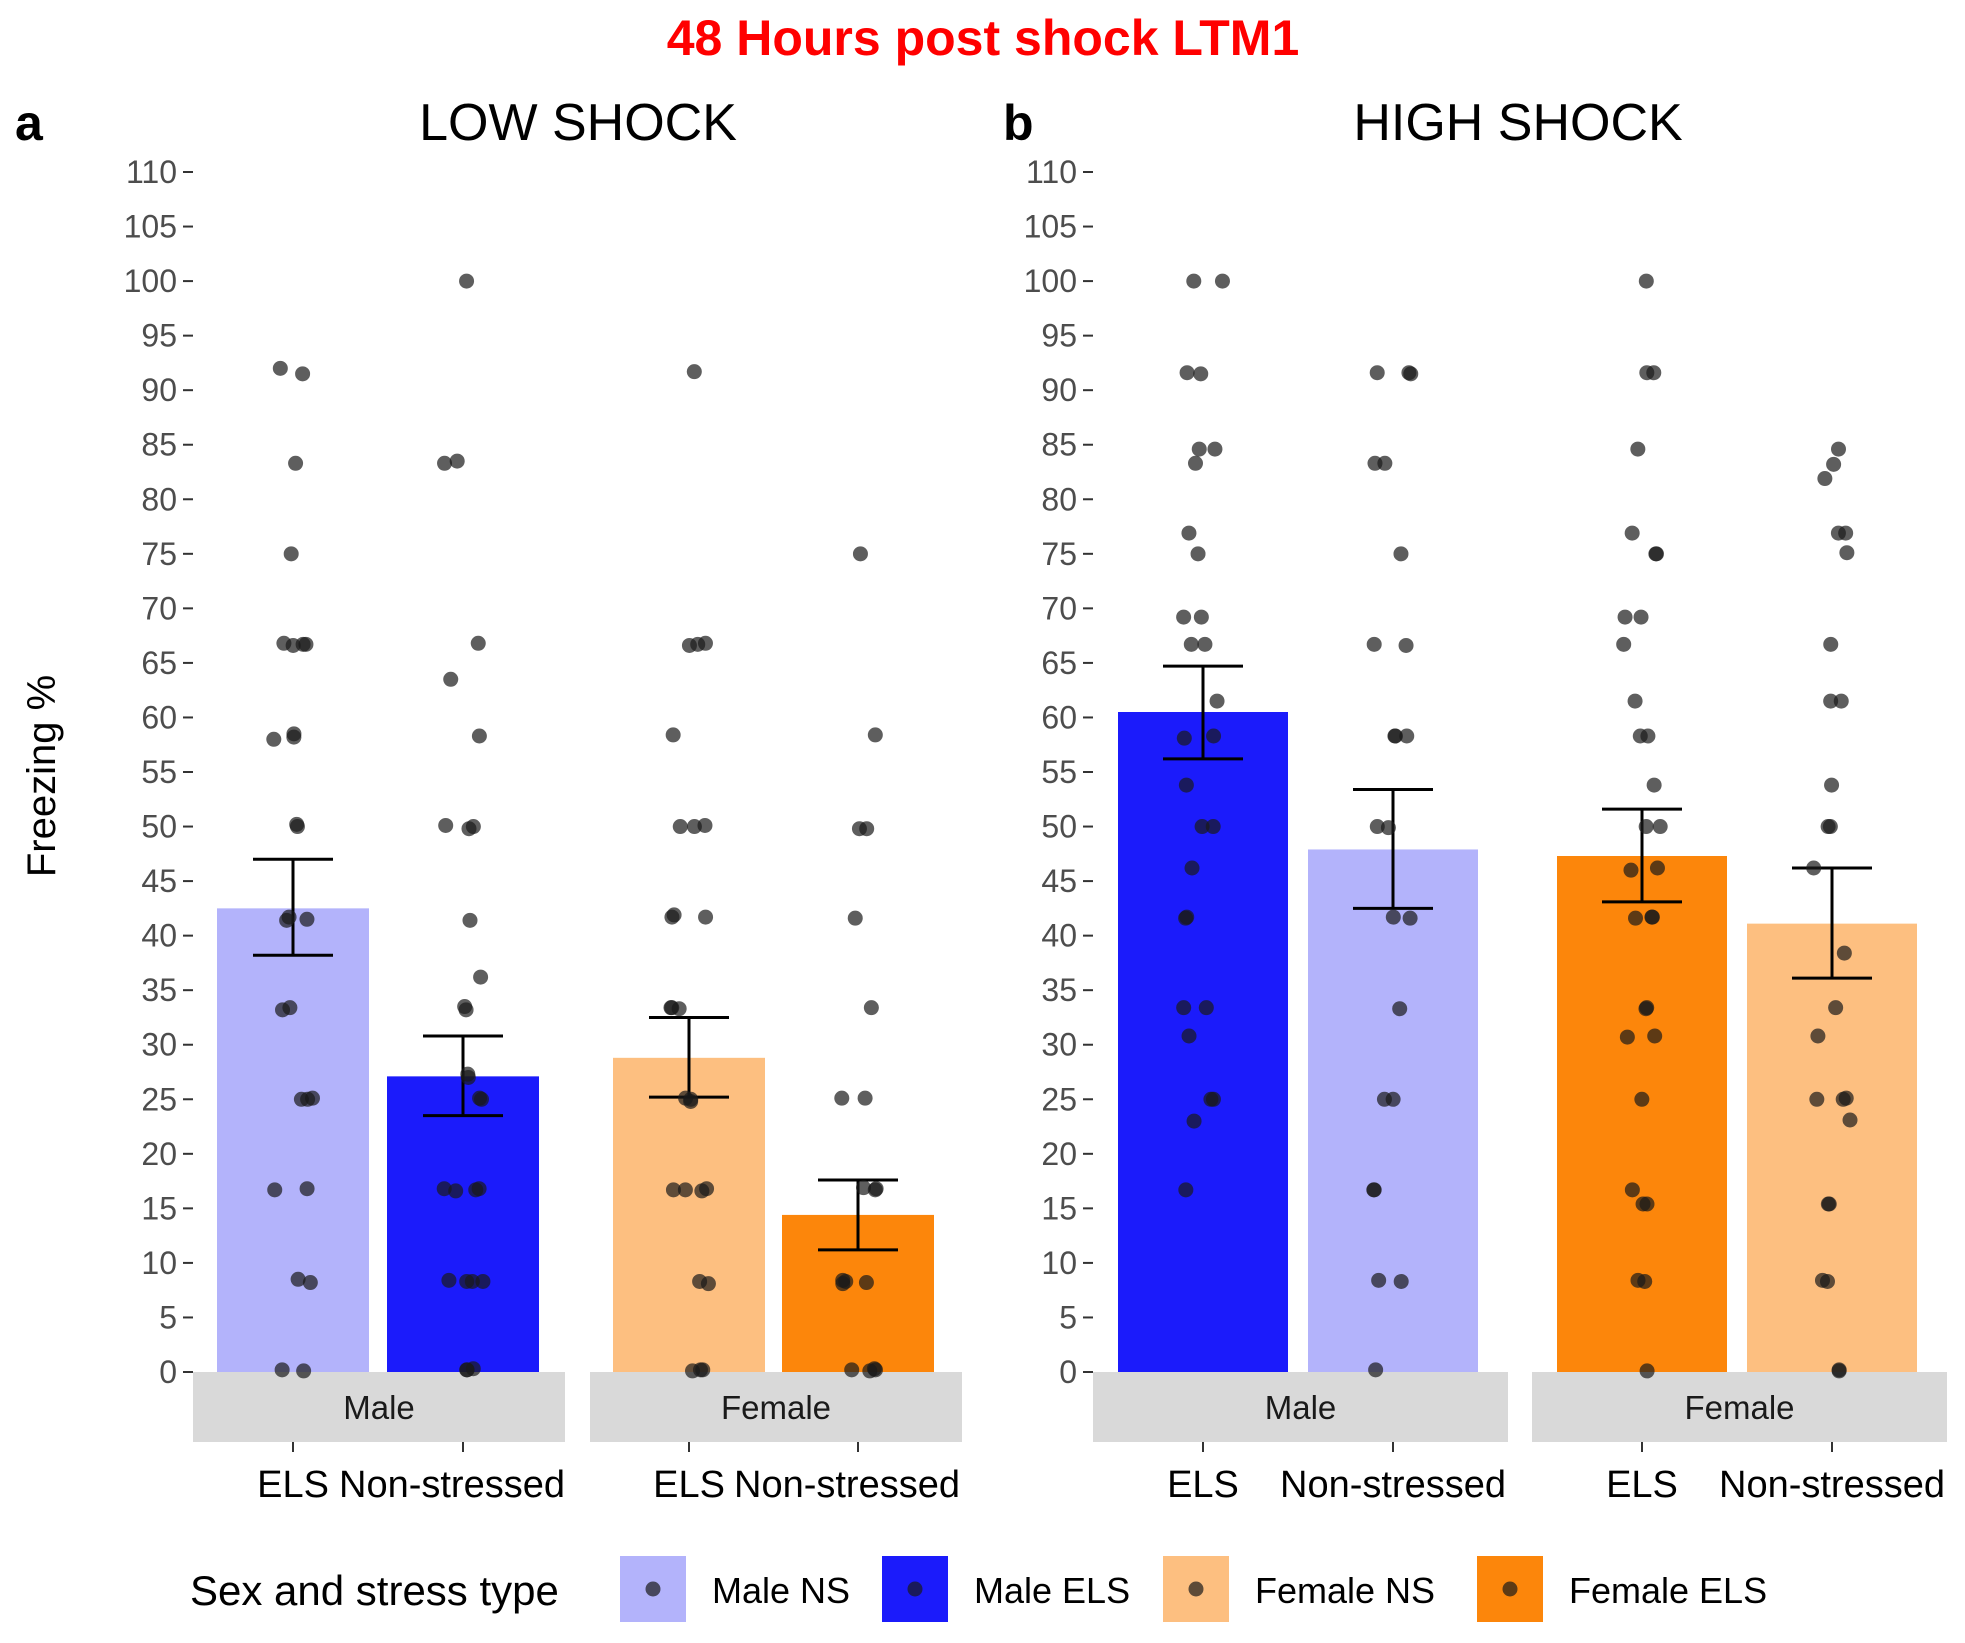  Describe the element at coordinates (1050, 227) in the screenshot. I see `y-tick-label: 105` at that location.